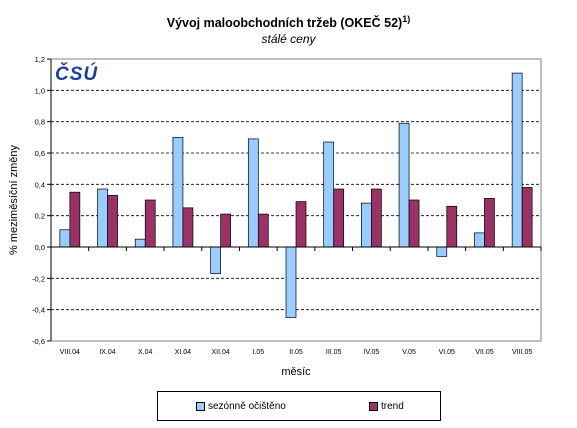  Describe the element at coordinates (14, 199) in the screenshot. I see `y-axis-title: % meziměsíční změny` at that location.